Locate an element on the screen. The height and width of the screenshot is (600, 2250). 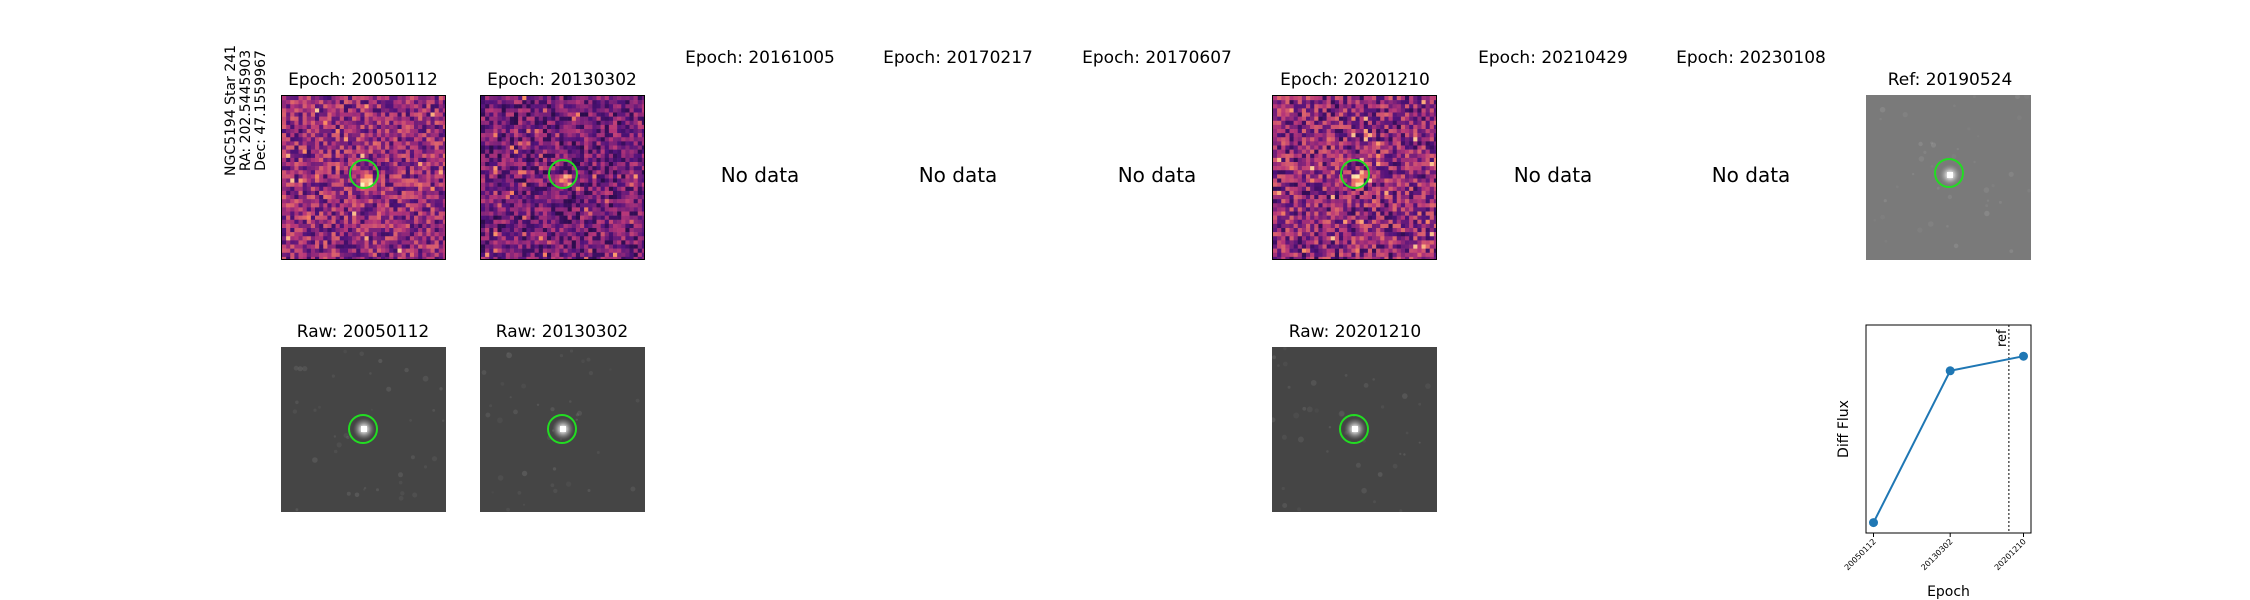
epoch-title: Epoch: 20161005 is located at coordinates (760, 58).